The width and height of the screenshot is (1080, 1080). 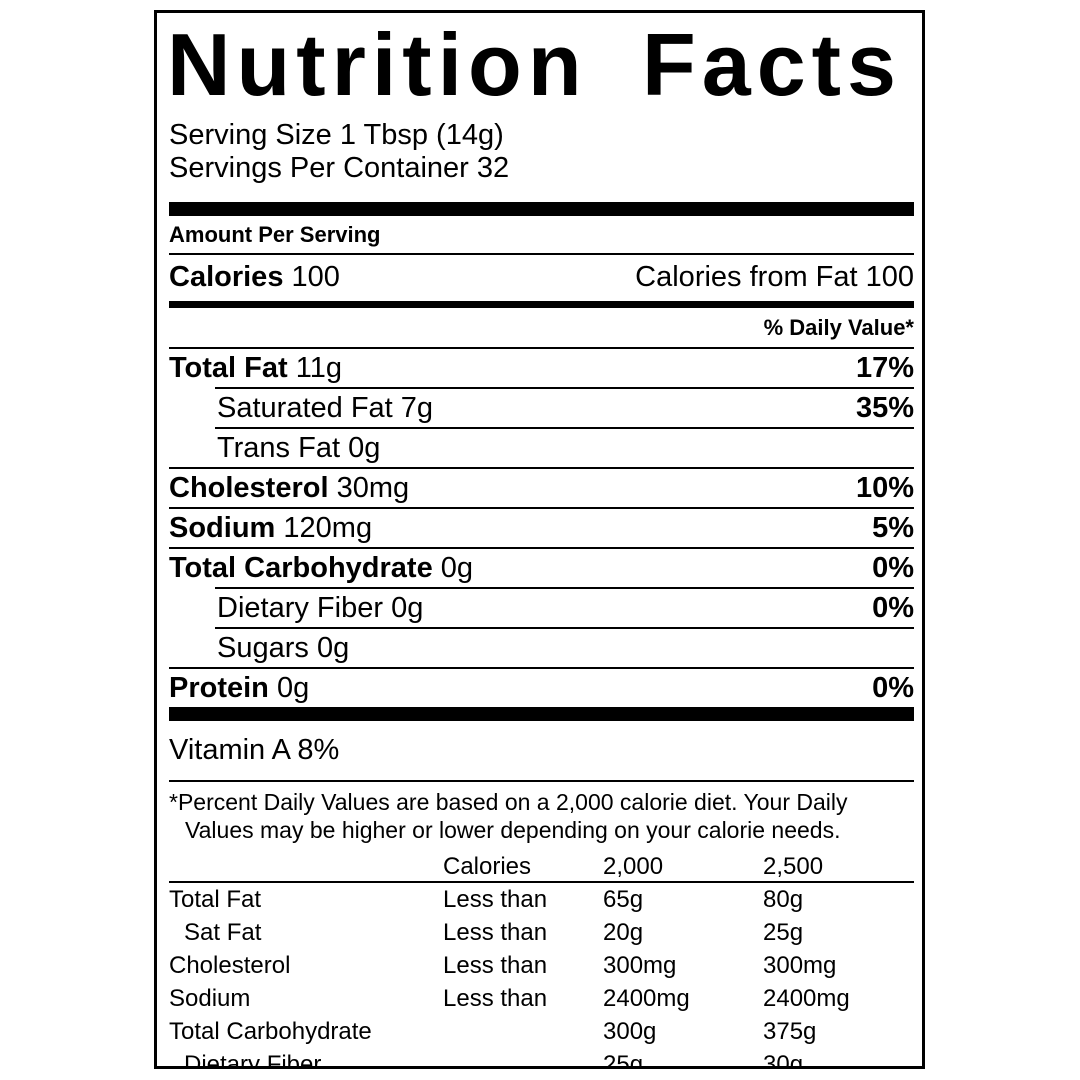 I want to click on amount-per-serving-heading: Amount Per Serving, so click(x=275, y=234).